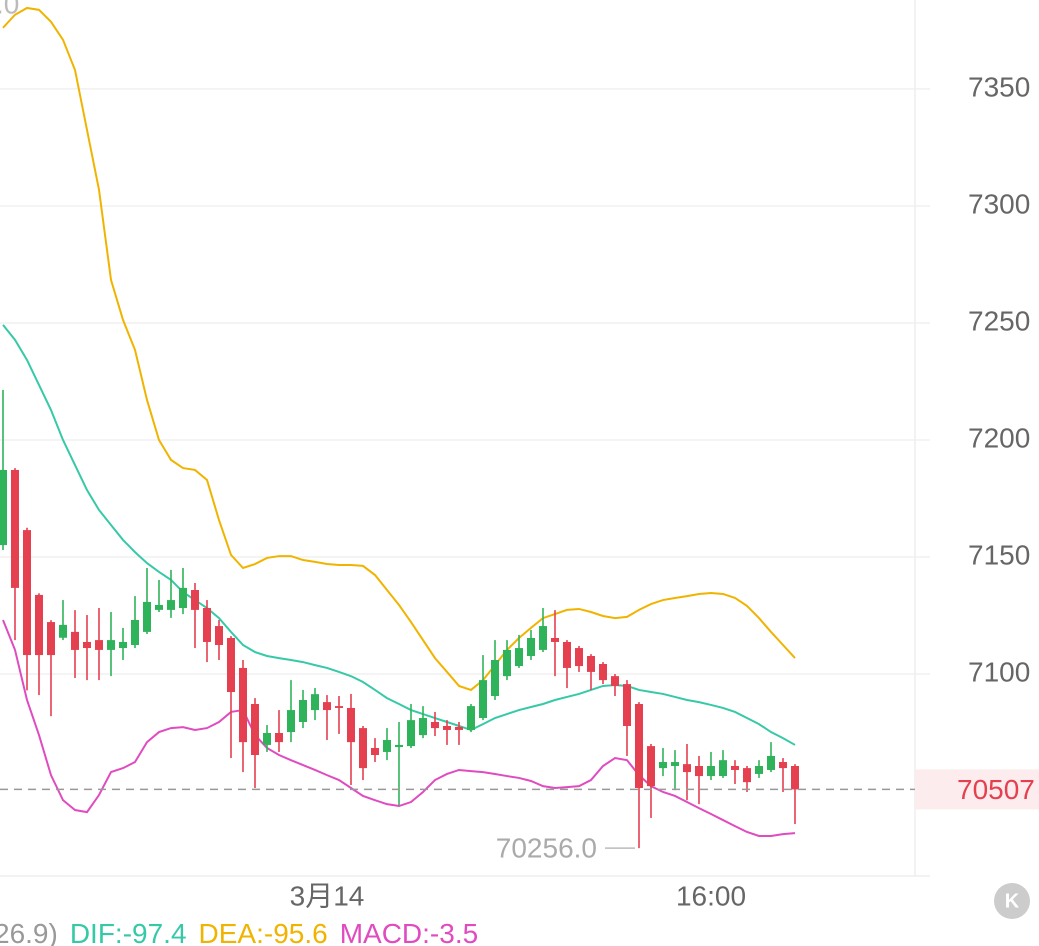 Image resolution: width=1039 pixels, height=946 pixels. I want to click on k-button, so click(1012, 901).